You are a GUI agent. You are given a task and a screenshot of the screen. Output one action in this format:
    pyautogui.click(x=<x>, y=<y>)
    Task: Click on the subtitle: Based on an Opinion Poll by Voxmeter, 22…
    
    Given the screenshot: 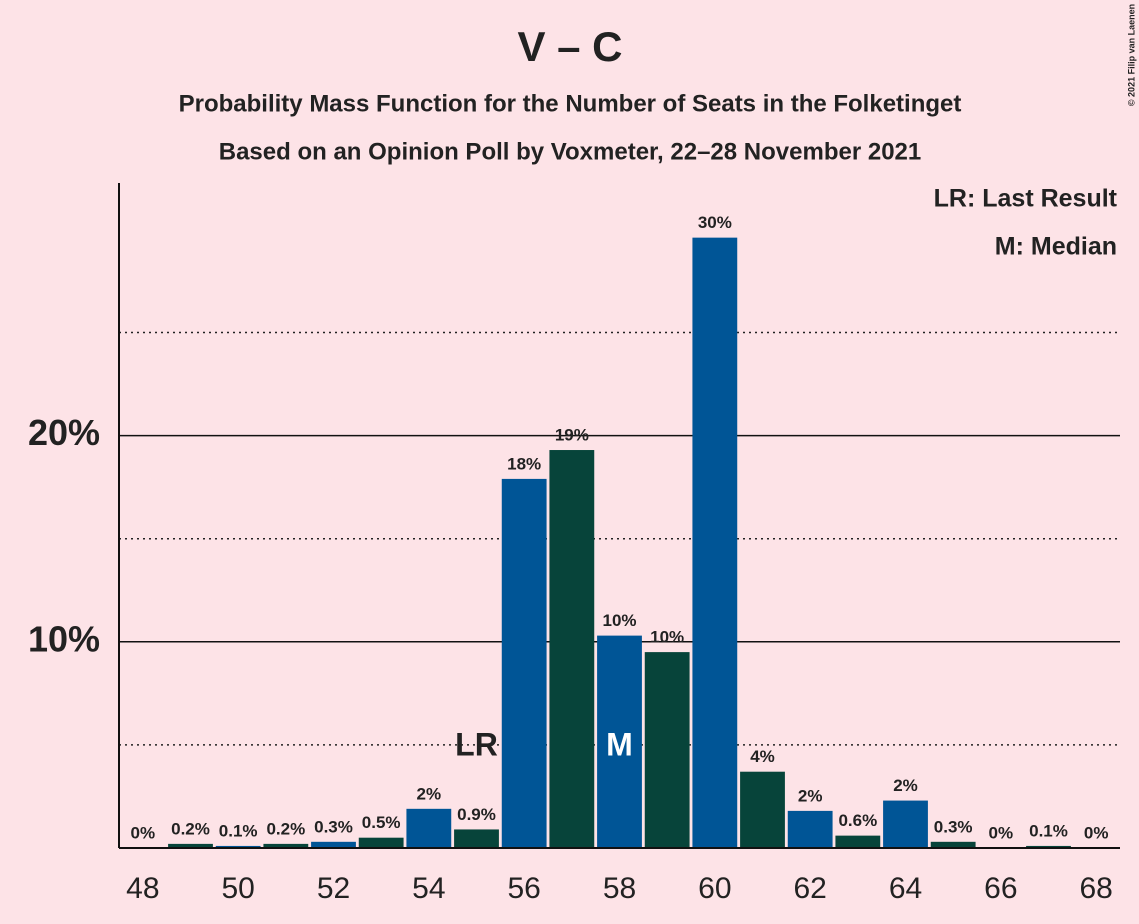 What is the action you would take?
    pyautogui.click(x=570, y=151)
    